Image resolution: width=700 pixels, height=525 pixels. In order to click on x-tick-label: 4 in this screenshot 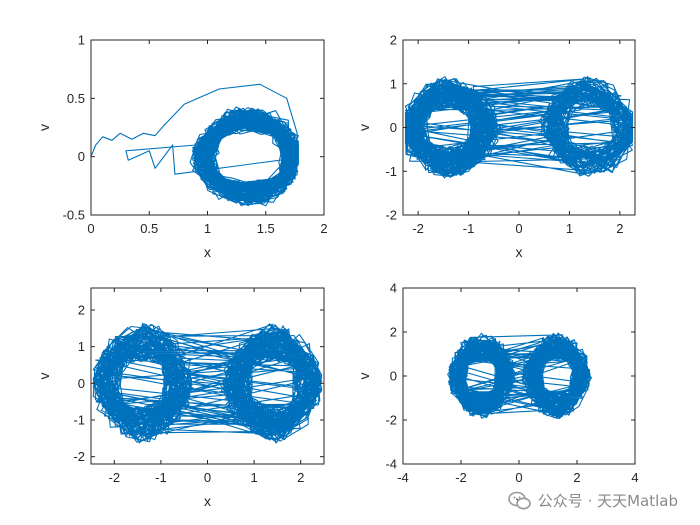, I will do `click(634, 477)`.